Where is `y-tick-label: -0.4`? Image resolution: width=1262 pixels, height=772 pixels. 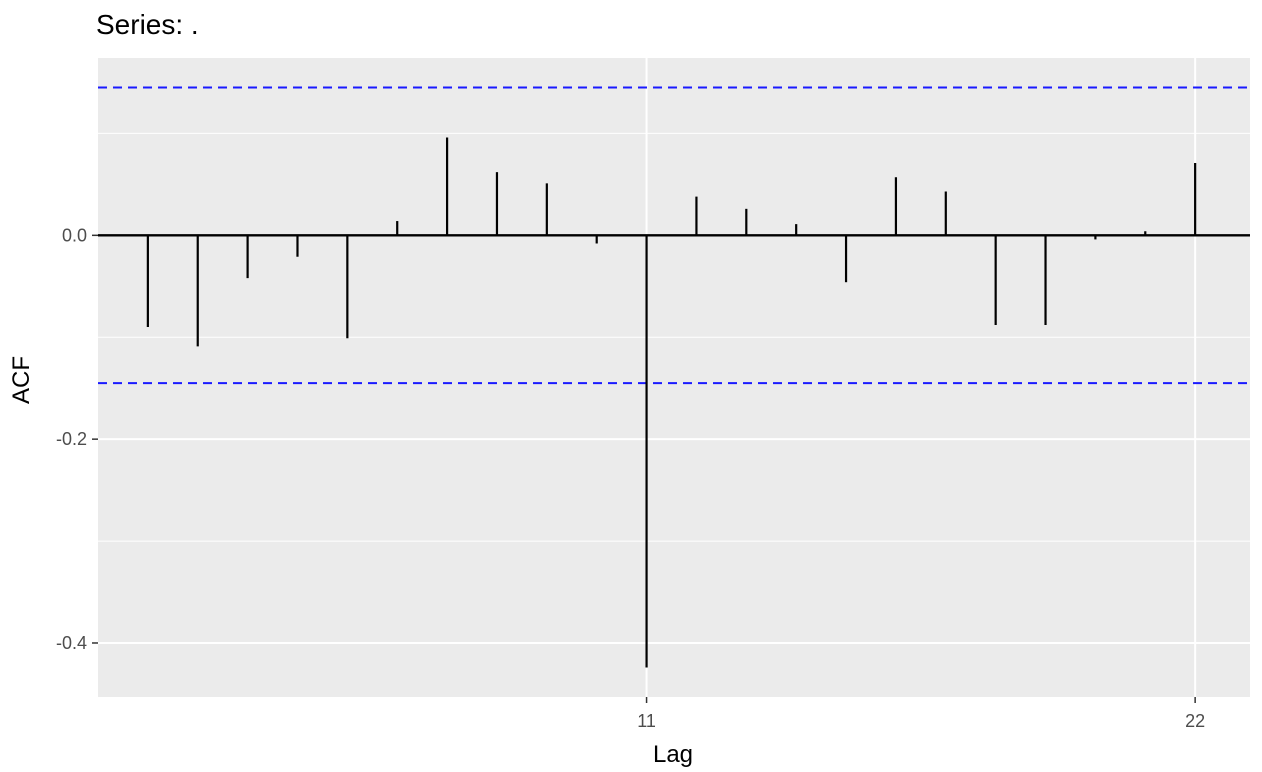 y-tick-label: -0.4 is located at coordinates (71, 643).